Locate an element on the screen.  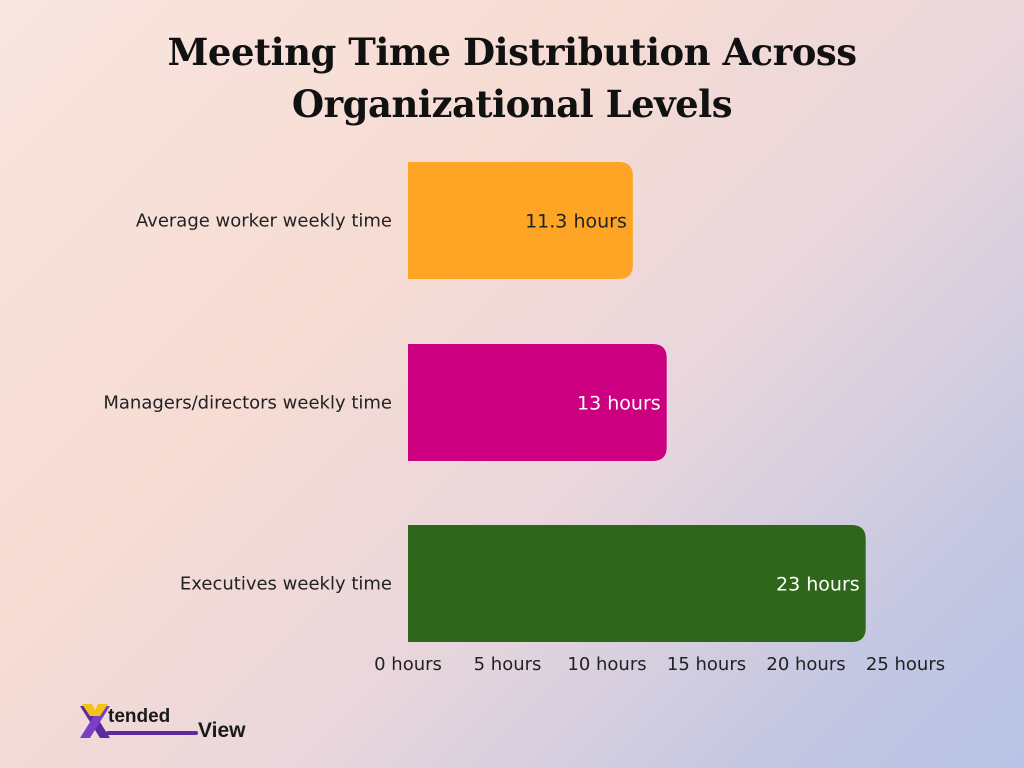
x-tick-label-4: 20 hours is located at coordinates (805, 664).